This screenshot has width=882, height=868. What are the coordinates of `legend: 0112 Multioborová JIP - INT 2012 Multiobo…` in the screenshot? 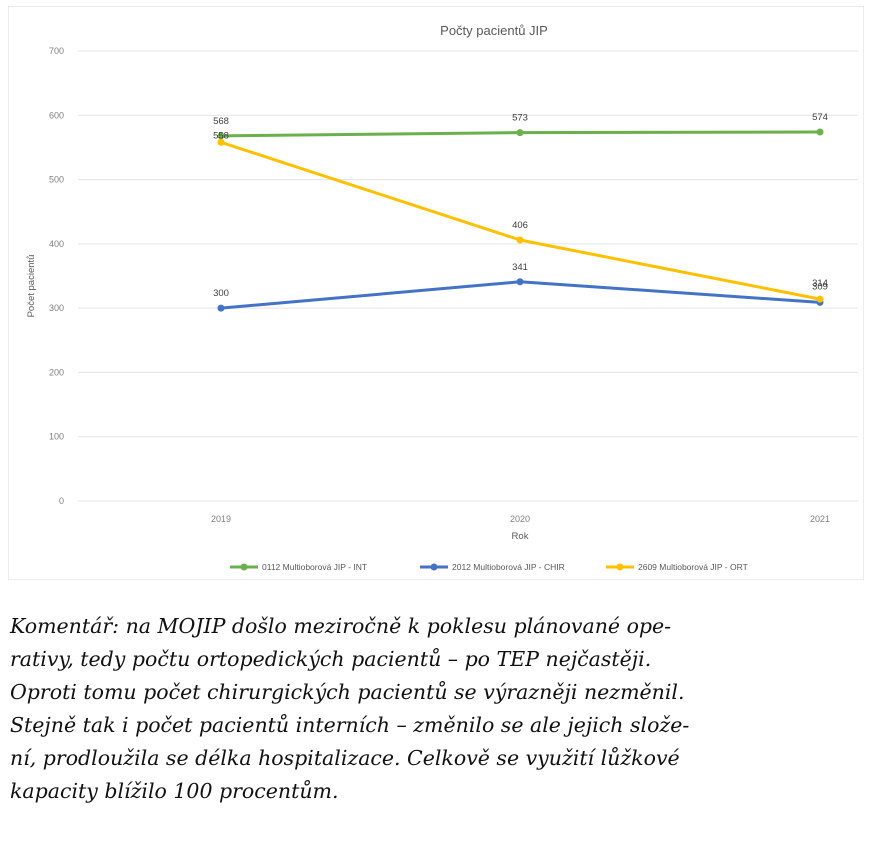 It's located at (489, 567).